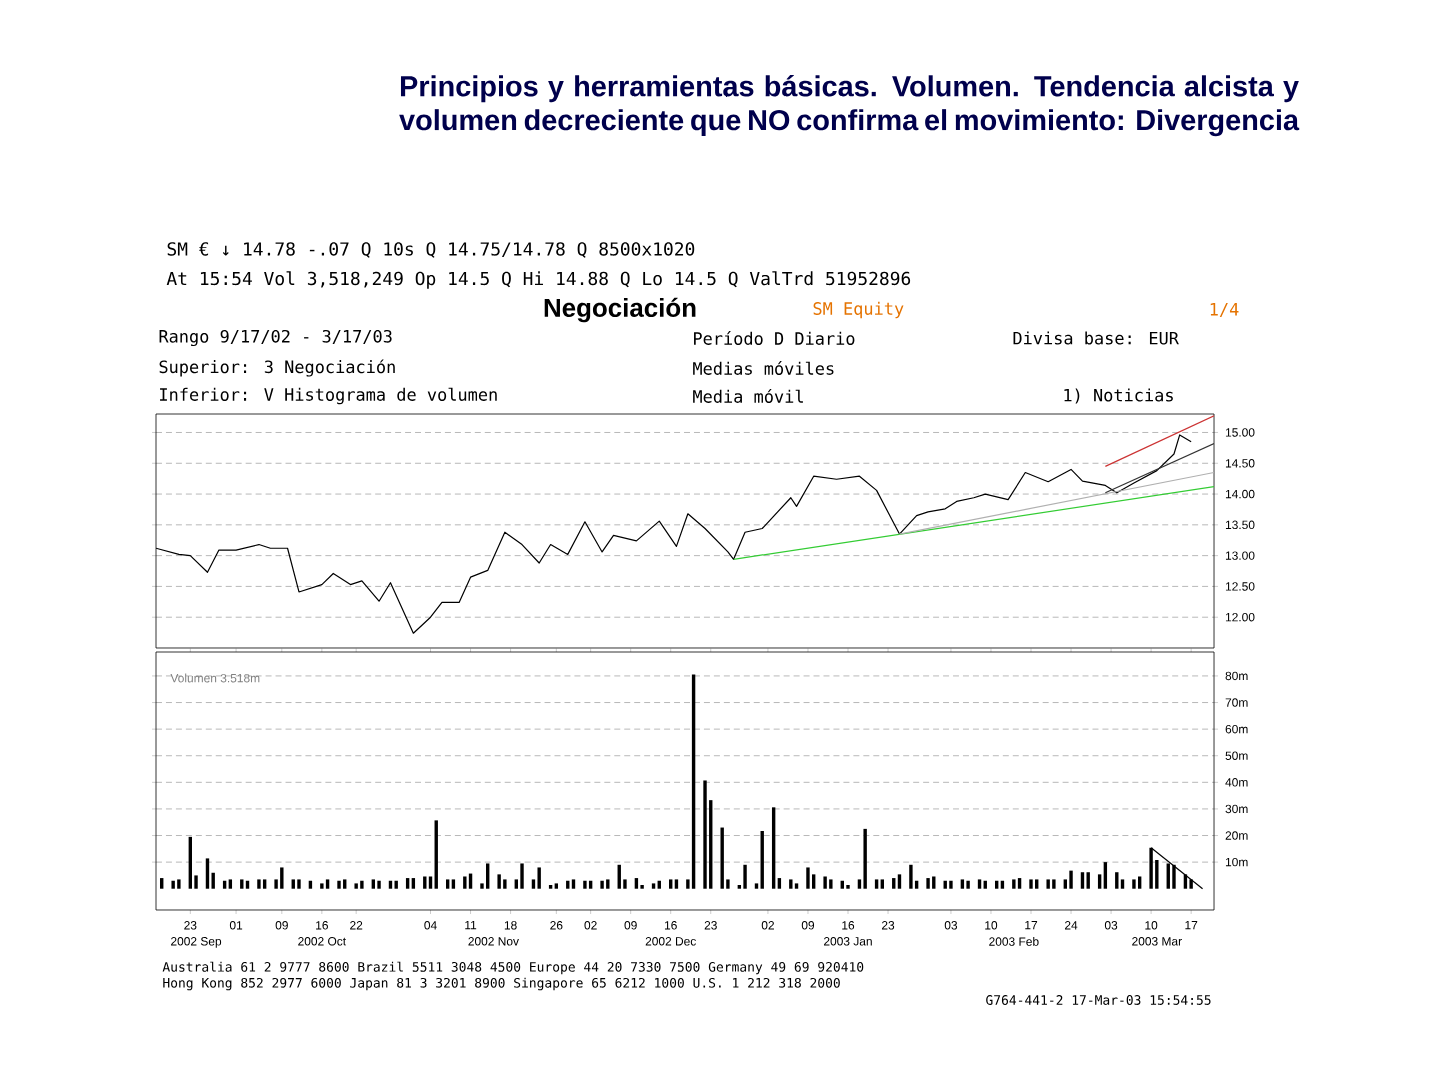 This screenshot has height=1092, width=1456. Describe the element at coordinates (763, 368) in the screenshot. I see `text: Medias móviles` at that location.